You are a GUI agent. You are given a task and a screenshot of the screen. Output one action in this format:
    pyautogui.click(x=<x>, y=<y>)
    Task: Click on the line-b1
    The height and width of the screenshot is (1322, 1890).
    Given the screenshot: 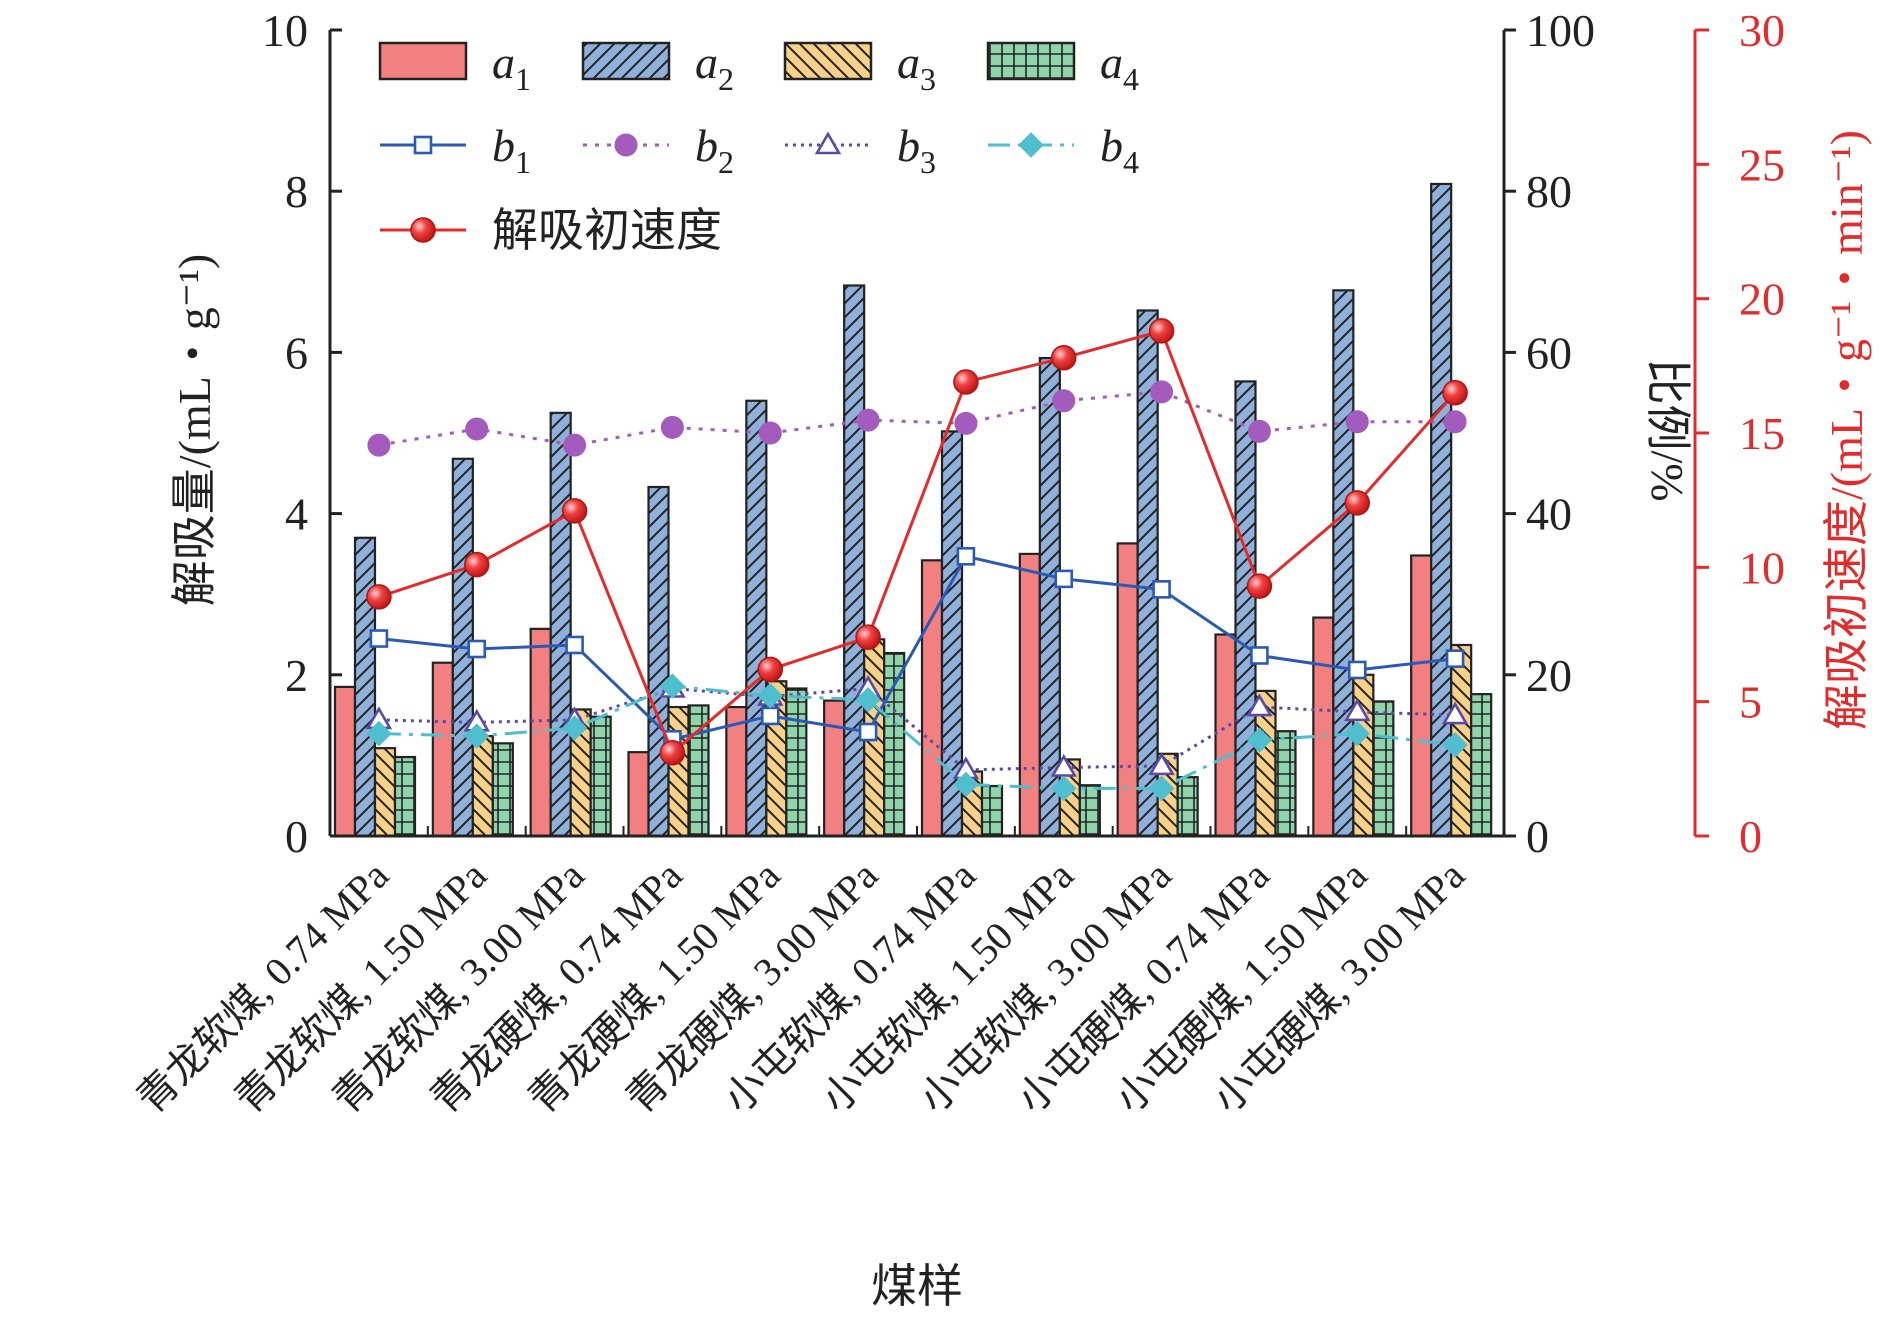 What is the action you would take?
    pyautogui.click(x=917, y=647)
    